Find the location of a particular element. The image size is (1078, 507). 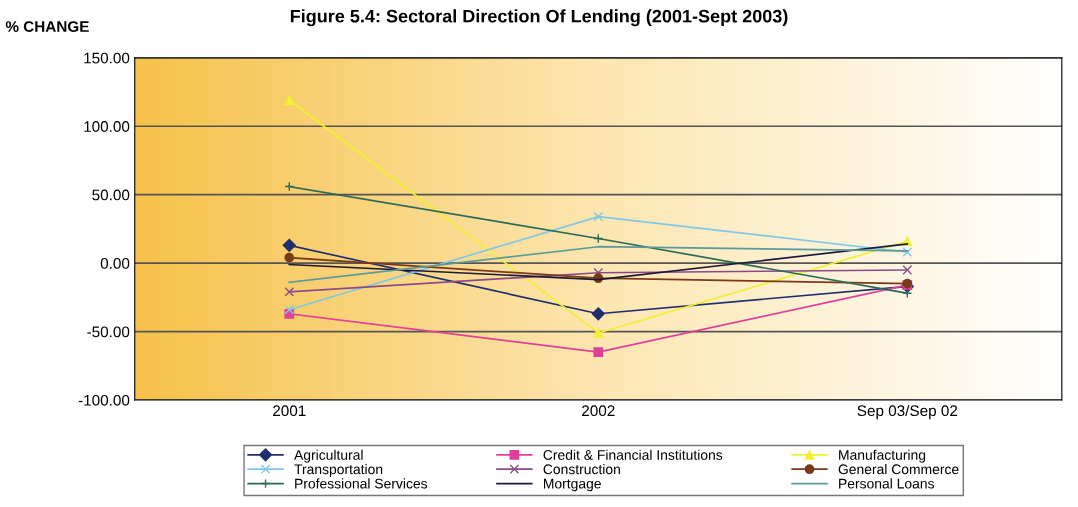

legend-label: Agricultural is located at coordinates (328, 456).